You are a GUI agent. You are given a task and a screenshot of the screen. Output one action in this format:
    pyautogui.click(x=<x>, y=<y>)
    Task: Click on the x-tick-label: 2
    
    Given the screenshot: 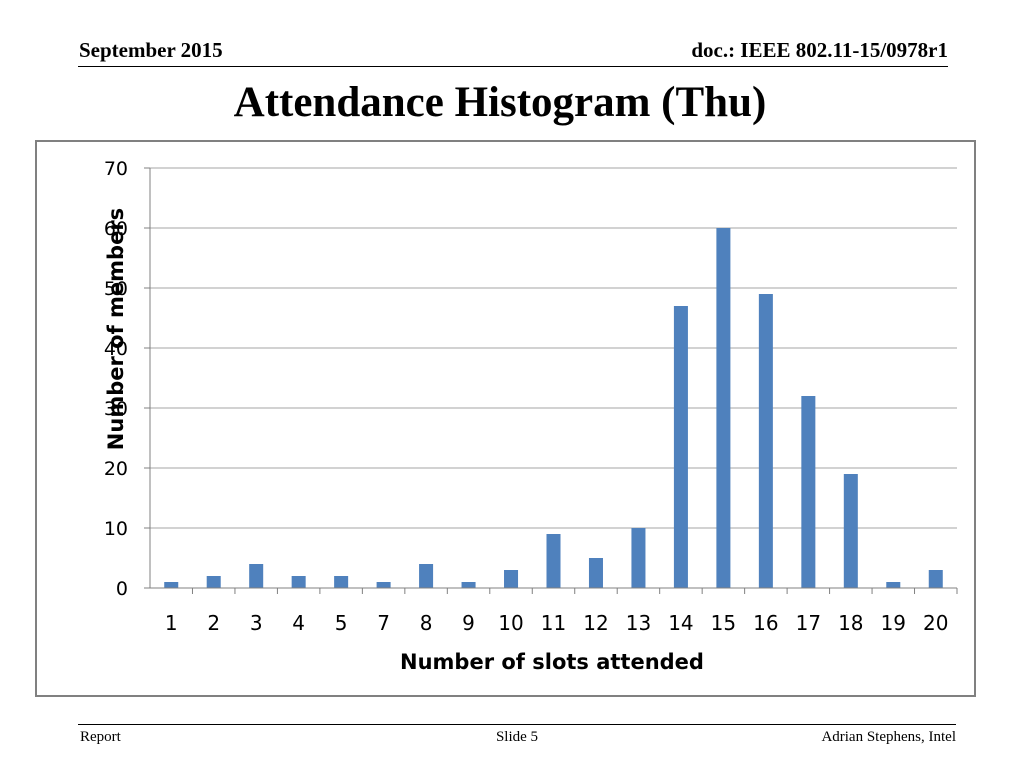 What is the action you would take?
    pyautogui.click(x=213, y=623)
    